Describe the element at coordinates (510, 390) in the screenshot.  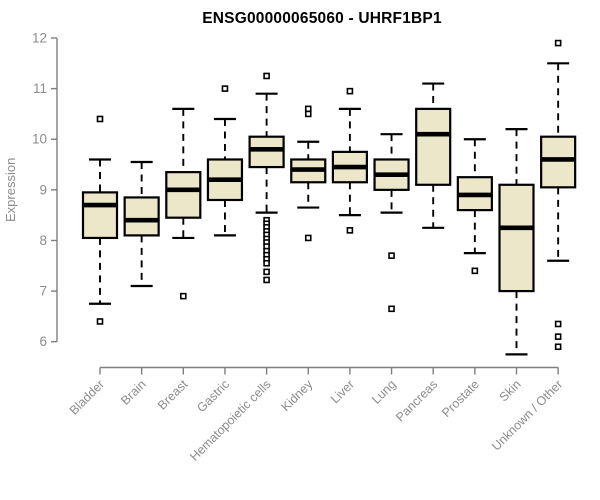
I see `x-tick-label: Skin` at that location.